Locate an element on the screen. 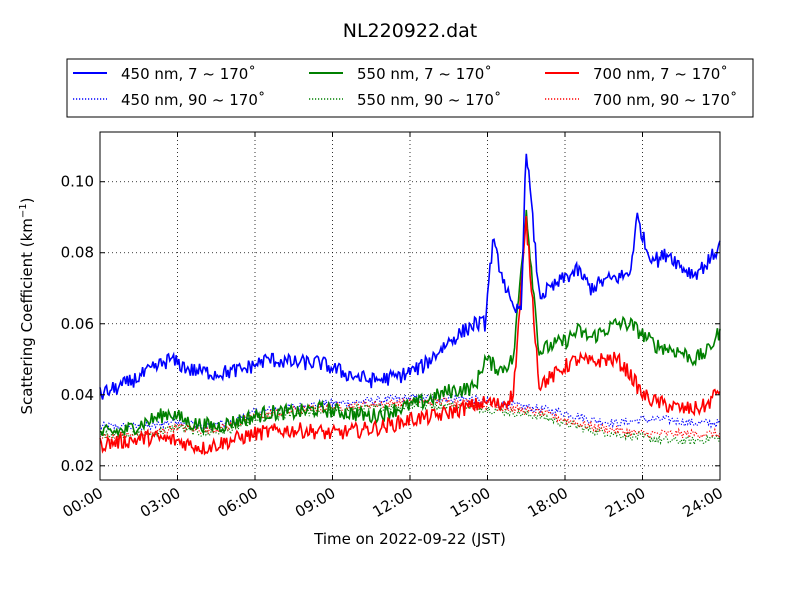 The width and height of the screenshot is (800, 600). y-axis-label-close: ) is located at coordinates (27, 200).